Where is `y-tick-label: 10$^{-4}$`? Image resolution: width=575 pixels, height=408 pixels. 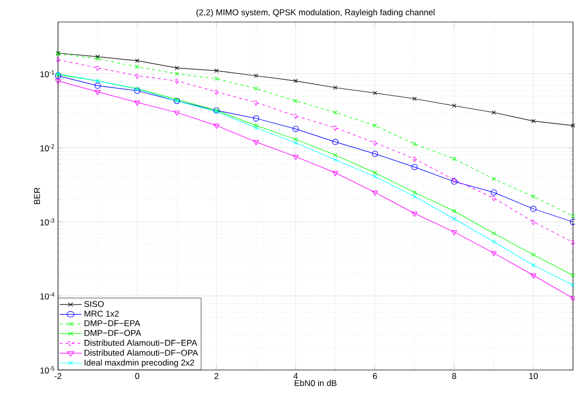
y-tick-label: 10$^{-4}$ is located at coordinates (47, 296).